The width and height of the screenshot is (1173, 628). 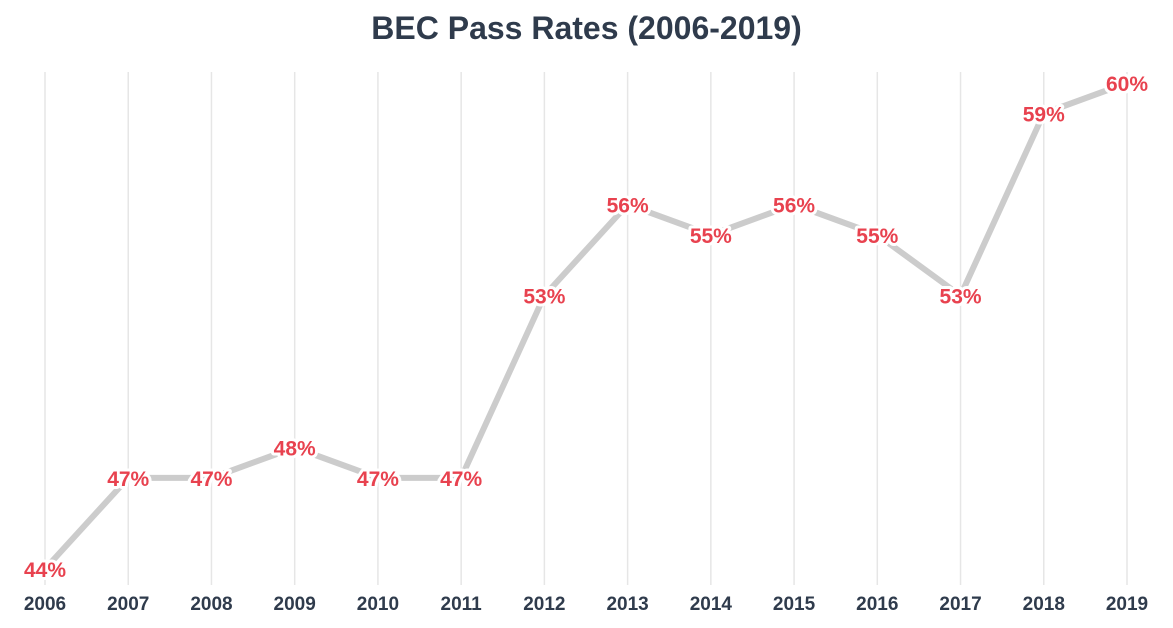 I want to click on data-label-2016: 55%, so click(x=877, y=236).